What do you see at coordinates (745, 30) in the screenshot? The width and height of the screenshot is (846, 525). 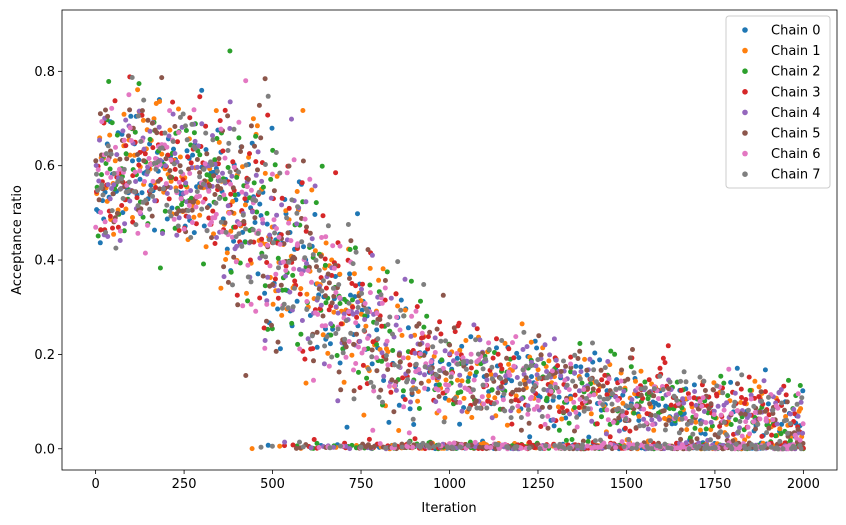 I see `legend-marker` at bounding box center [745, 30].